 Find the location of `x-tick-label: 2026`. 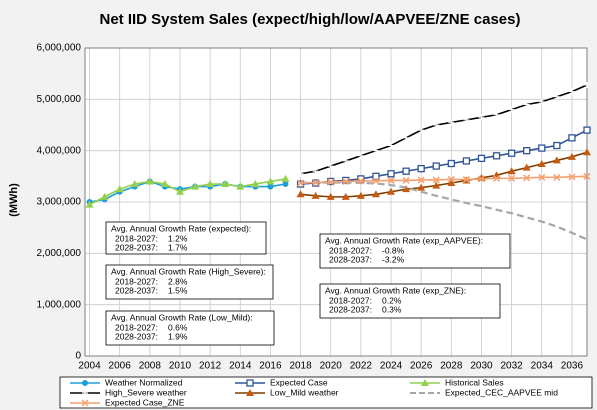

x-tick-label: 2026 is located at coordinates (421, 366).